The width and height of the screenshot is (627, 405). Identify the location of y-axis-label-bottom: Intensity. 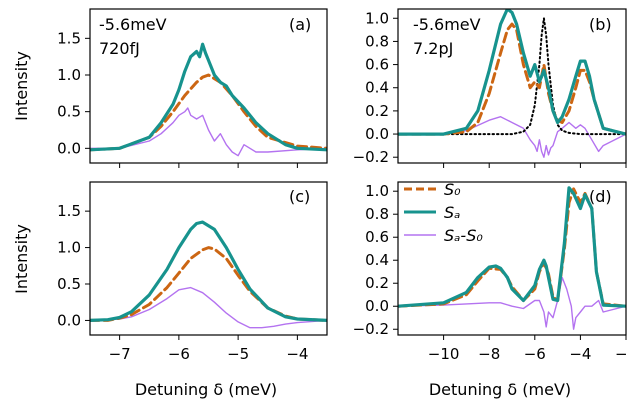
(21, 259).